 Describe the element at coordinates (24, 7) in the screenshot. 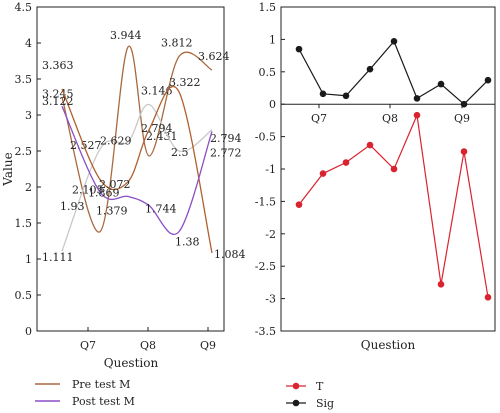

I see `y-tick-label: 4.5` at that location.